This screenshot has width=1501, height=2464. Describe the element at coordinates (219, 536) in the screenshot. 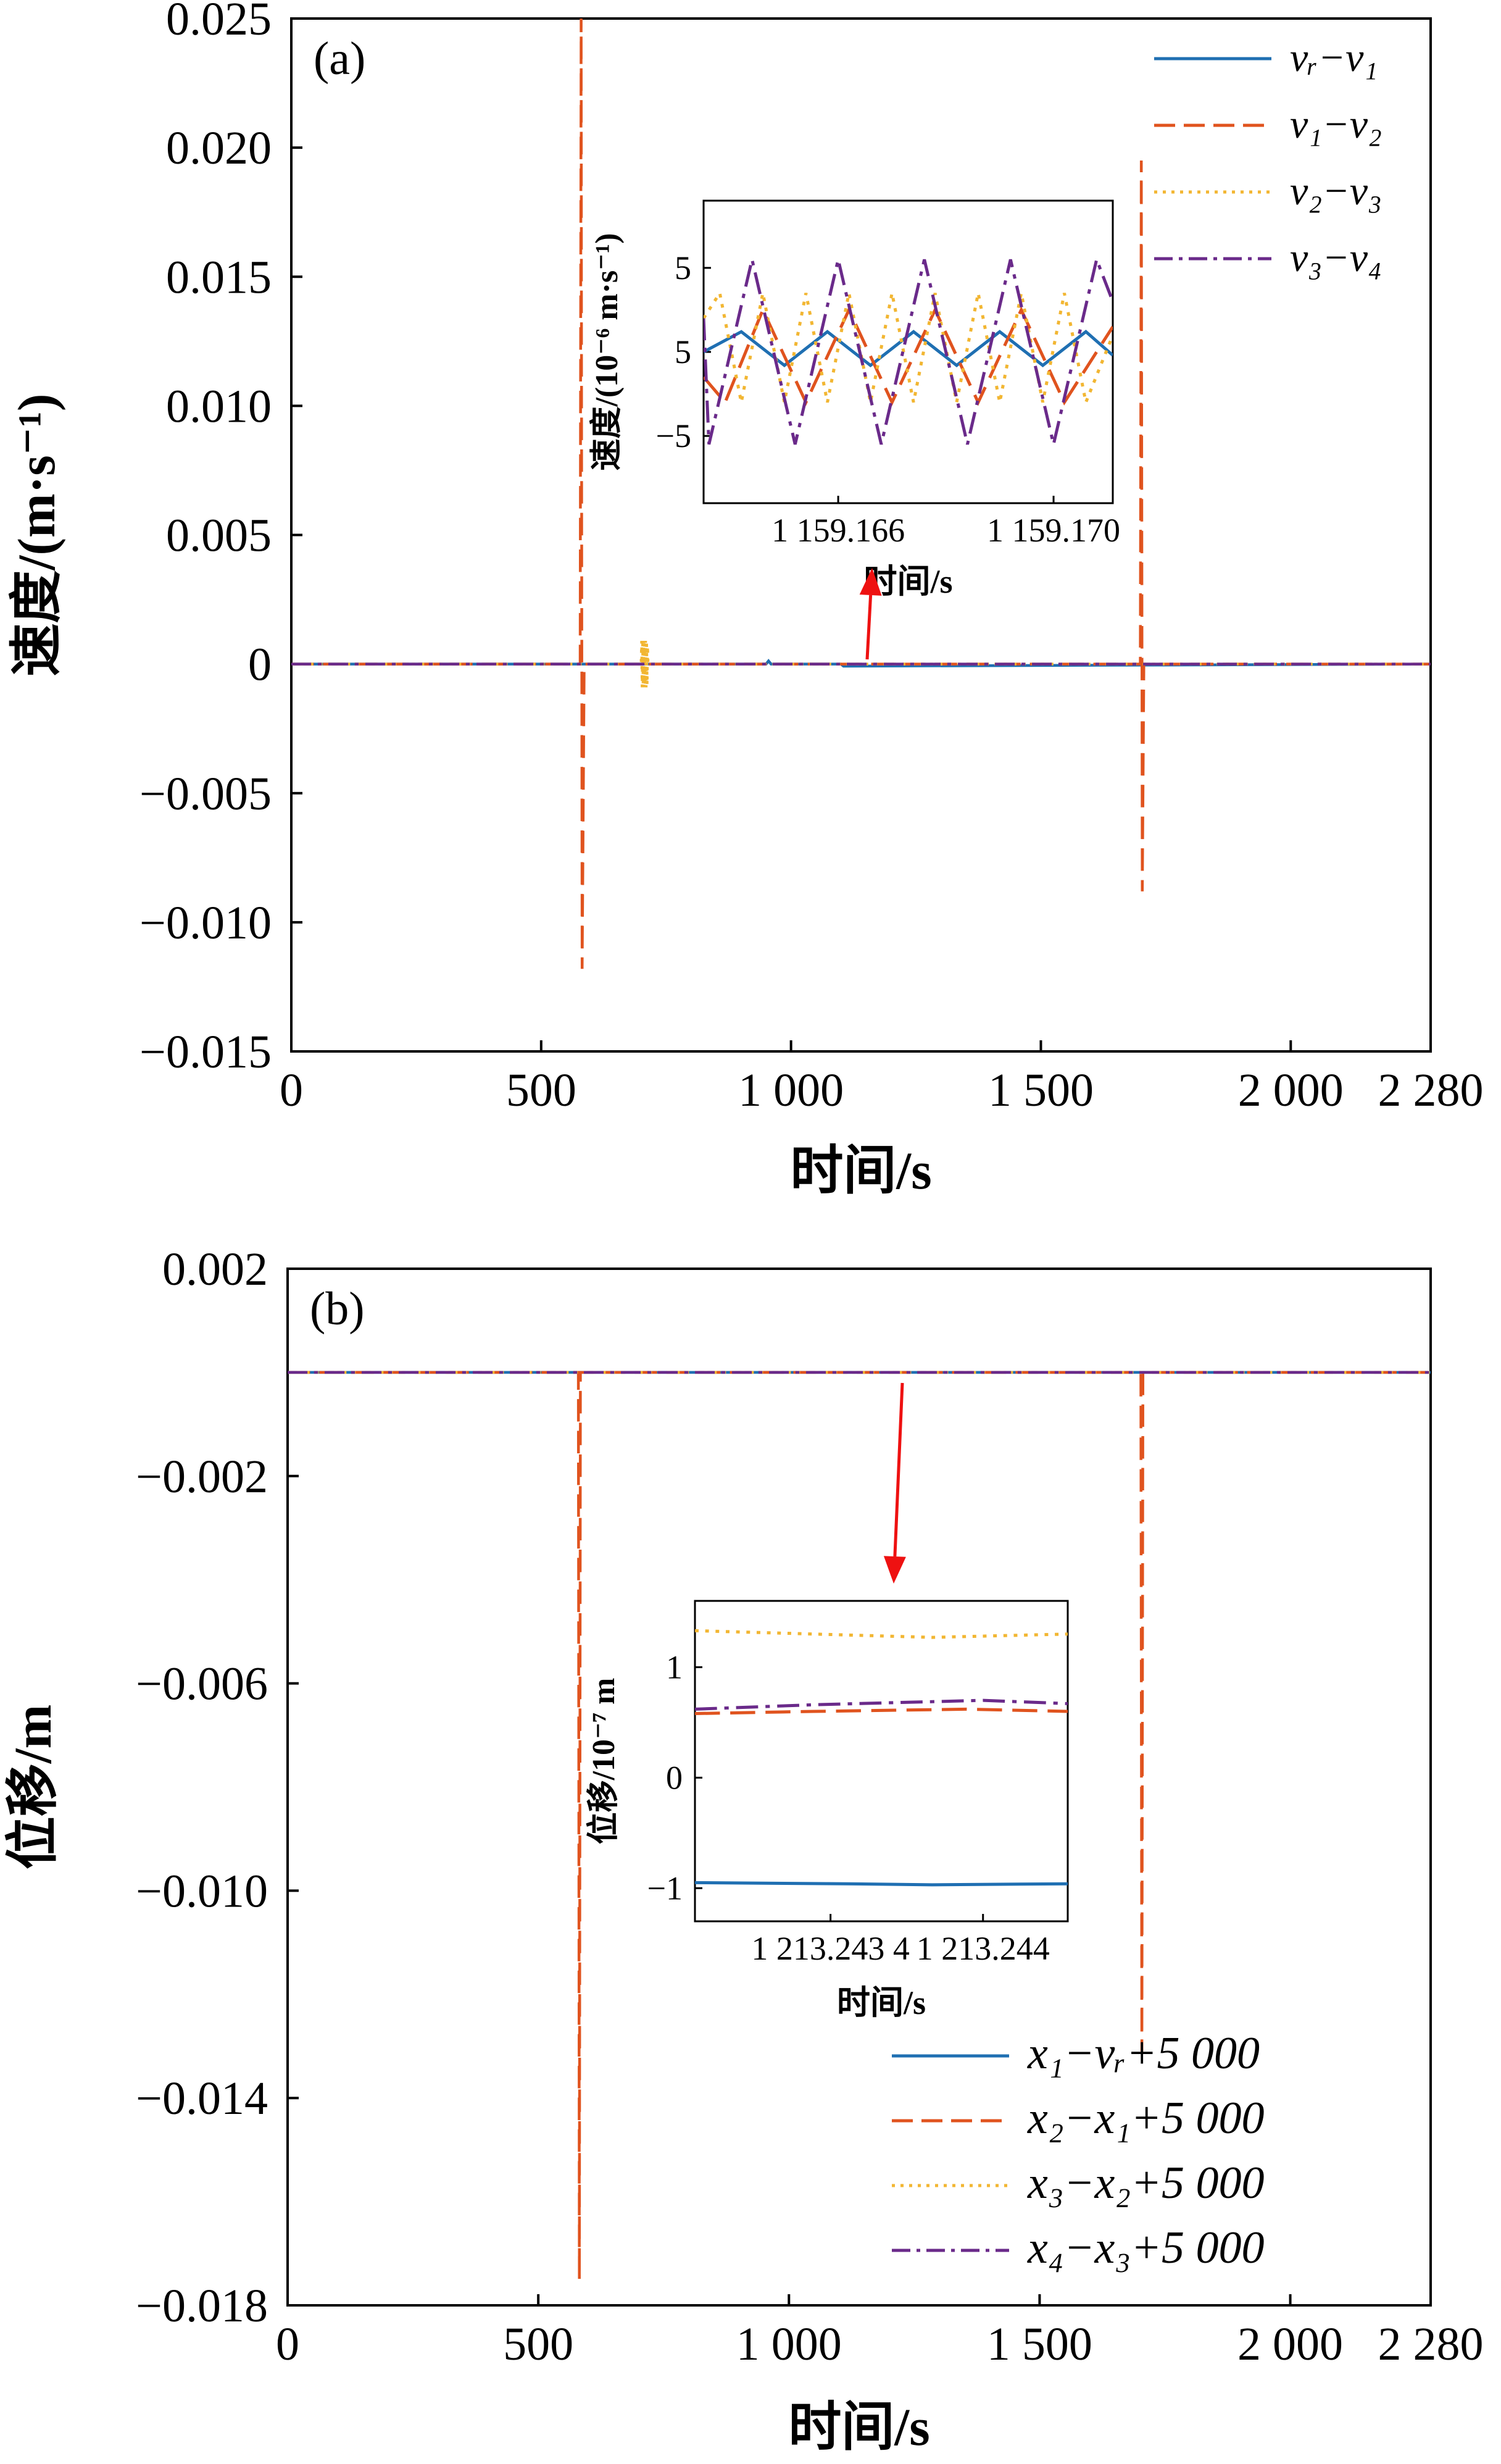

I see `panel-a-ytick-label: 0.005` at that location.